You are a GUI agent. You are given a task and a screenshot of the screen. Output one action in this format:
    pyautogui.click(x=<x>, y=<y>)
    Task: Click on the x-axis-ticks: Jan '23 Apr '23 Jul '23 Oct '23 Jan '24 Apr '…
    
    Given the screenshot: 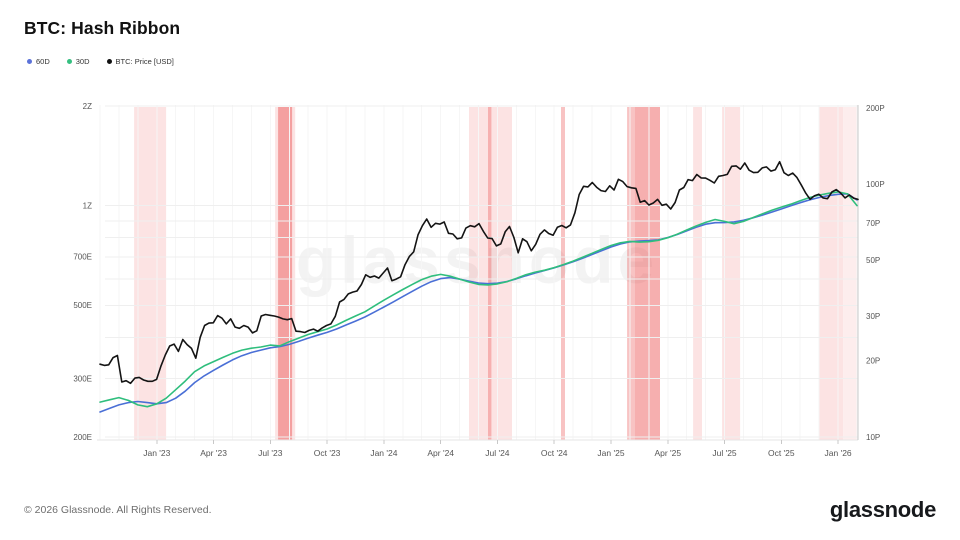 What is the action you would take?
    pyautogui.click(x=497, y=449)
    